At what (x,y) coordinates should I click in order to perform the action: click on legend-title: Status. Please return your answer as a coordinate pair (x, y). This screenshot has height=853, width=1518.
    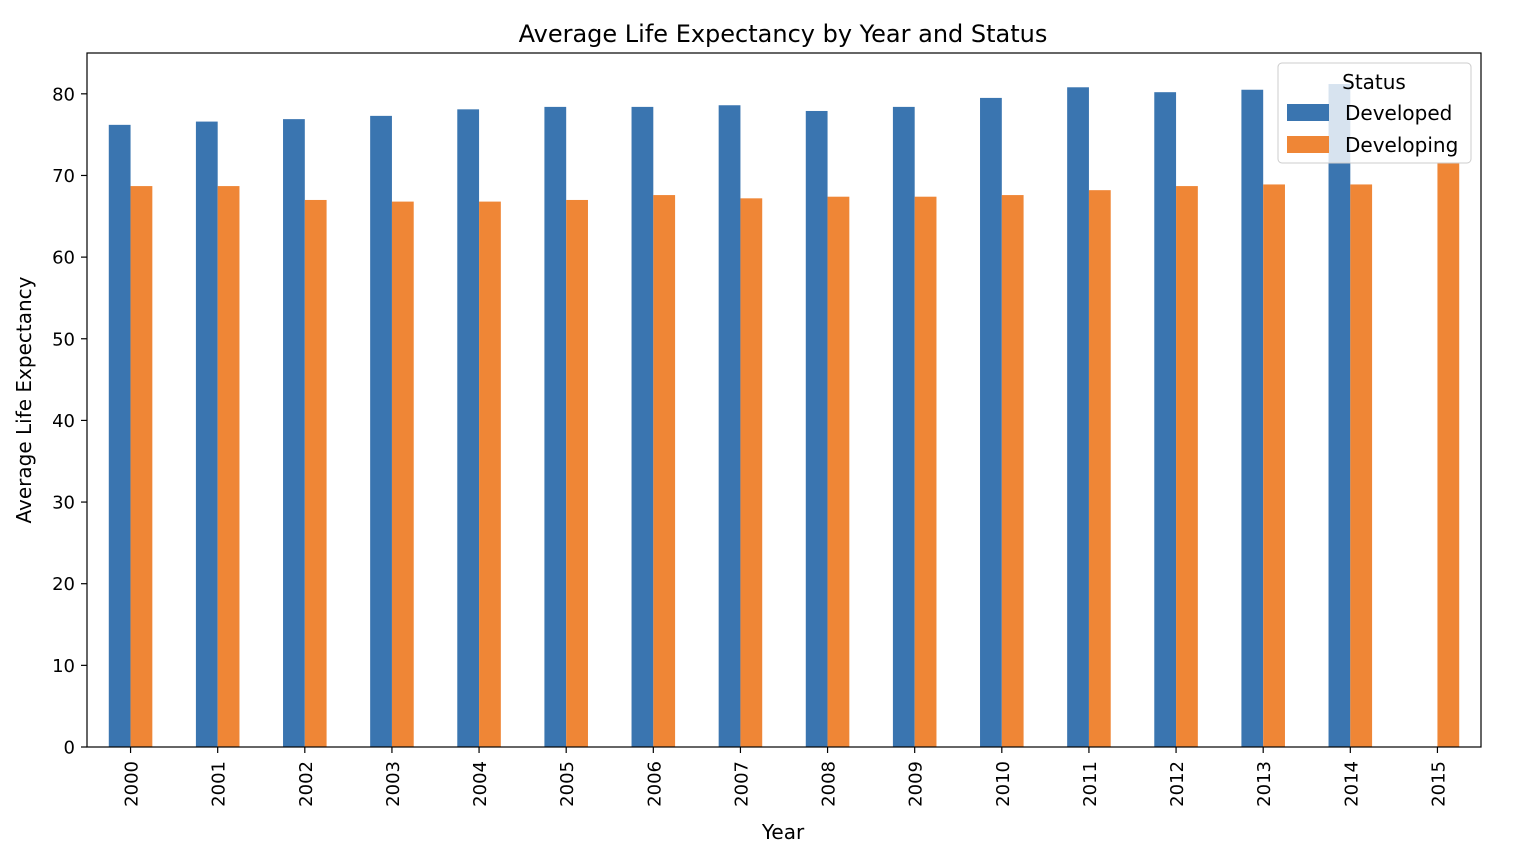
    Looking at the image, I should click on (1374, 82).